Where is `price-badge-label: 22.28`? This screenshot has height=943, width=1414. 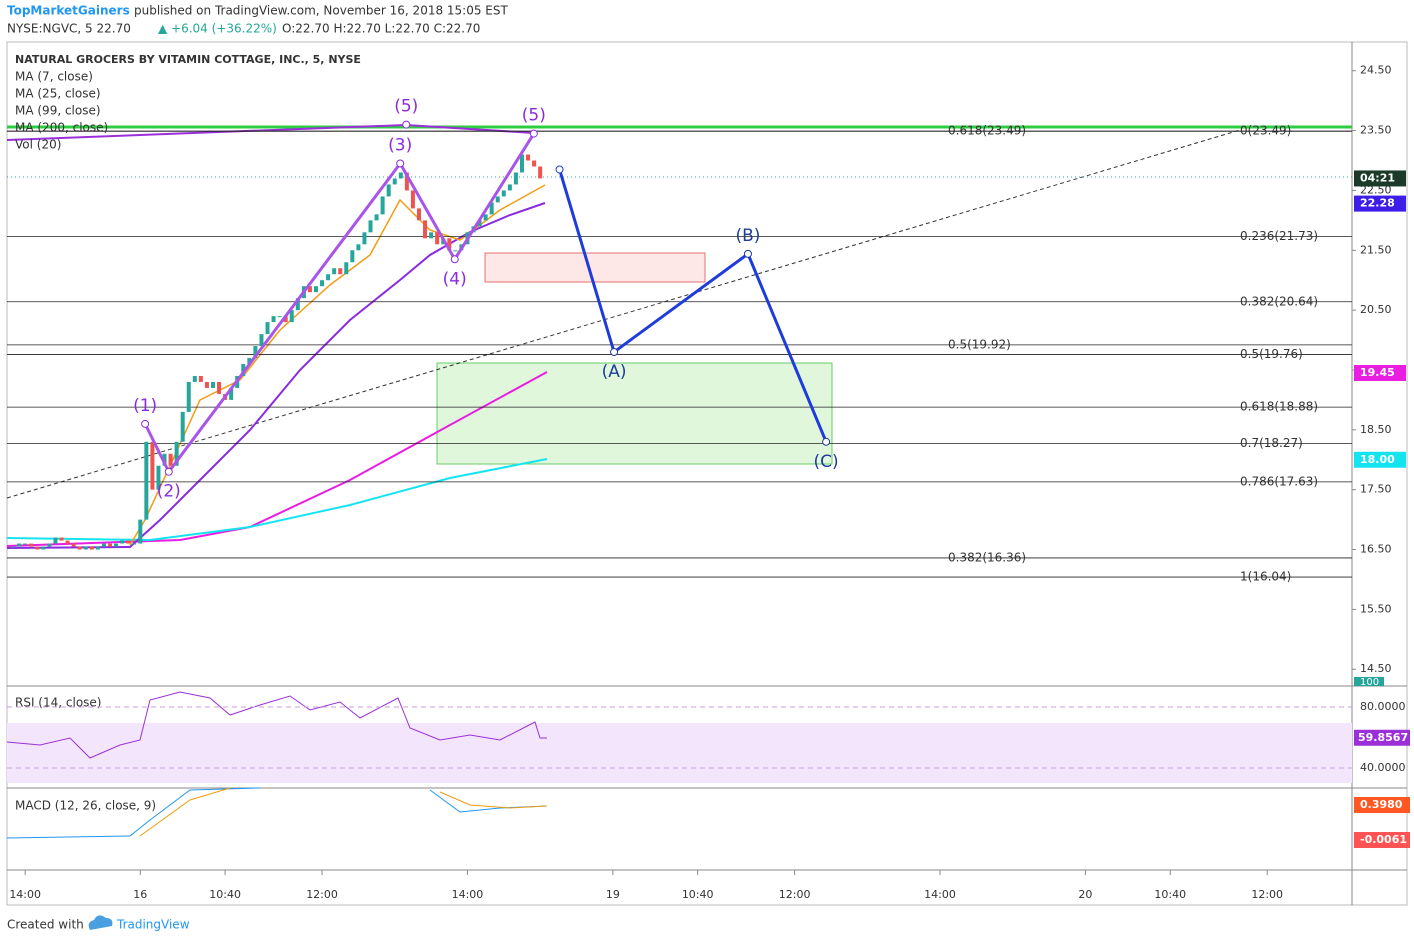
price-badge-label: 22.28 is located at coordinates (1377, 203).